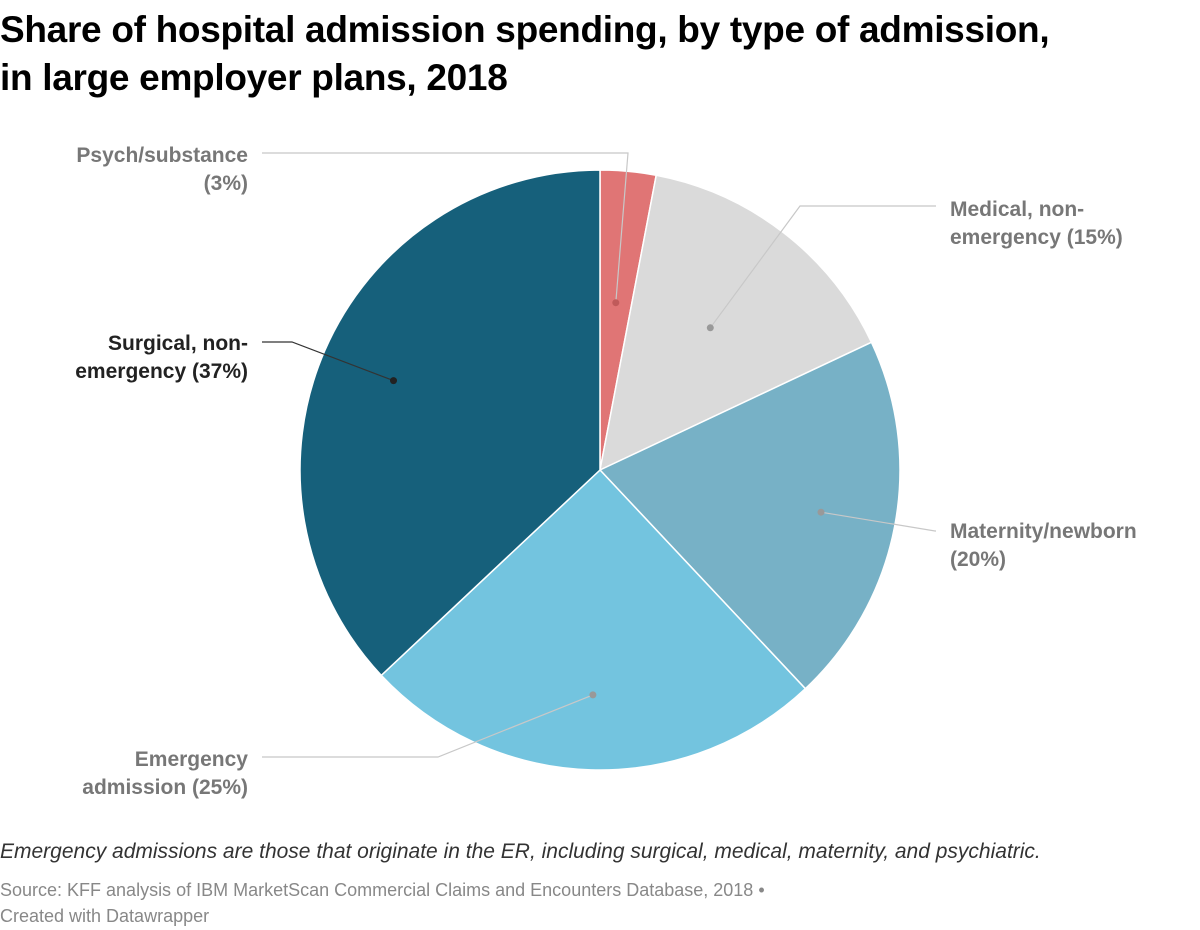  I want to click on slice-label-line: Surgical, non-, so click(178, 343).